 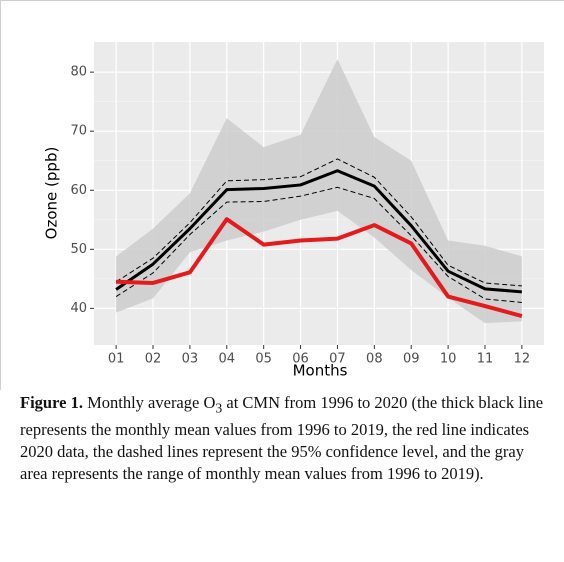 What do you see at coordinates (411, 359) in the screenshot?
I see `x-tick-label: 09` at bounding box center [411, 359].